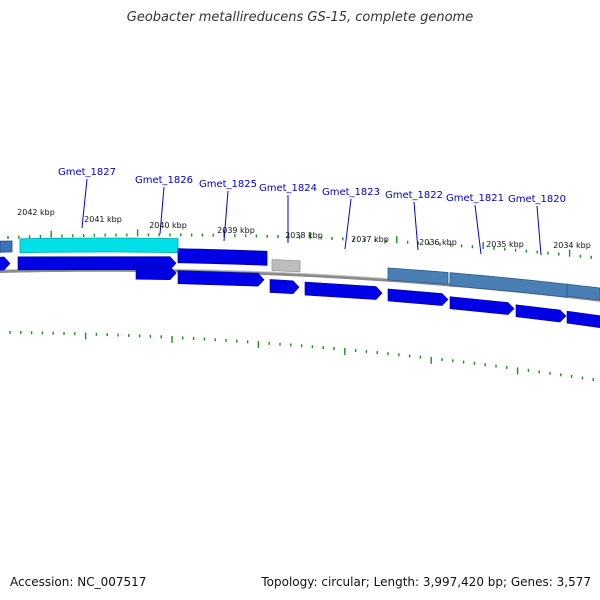  I want to click on label-leader-lines, so click(311, 217).